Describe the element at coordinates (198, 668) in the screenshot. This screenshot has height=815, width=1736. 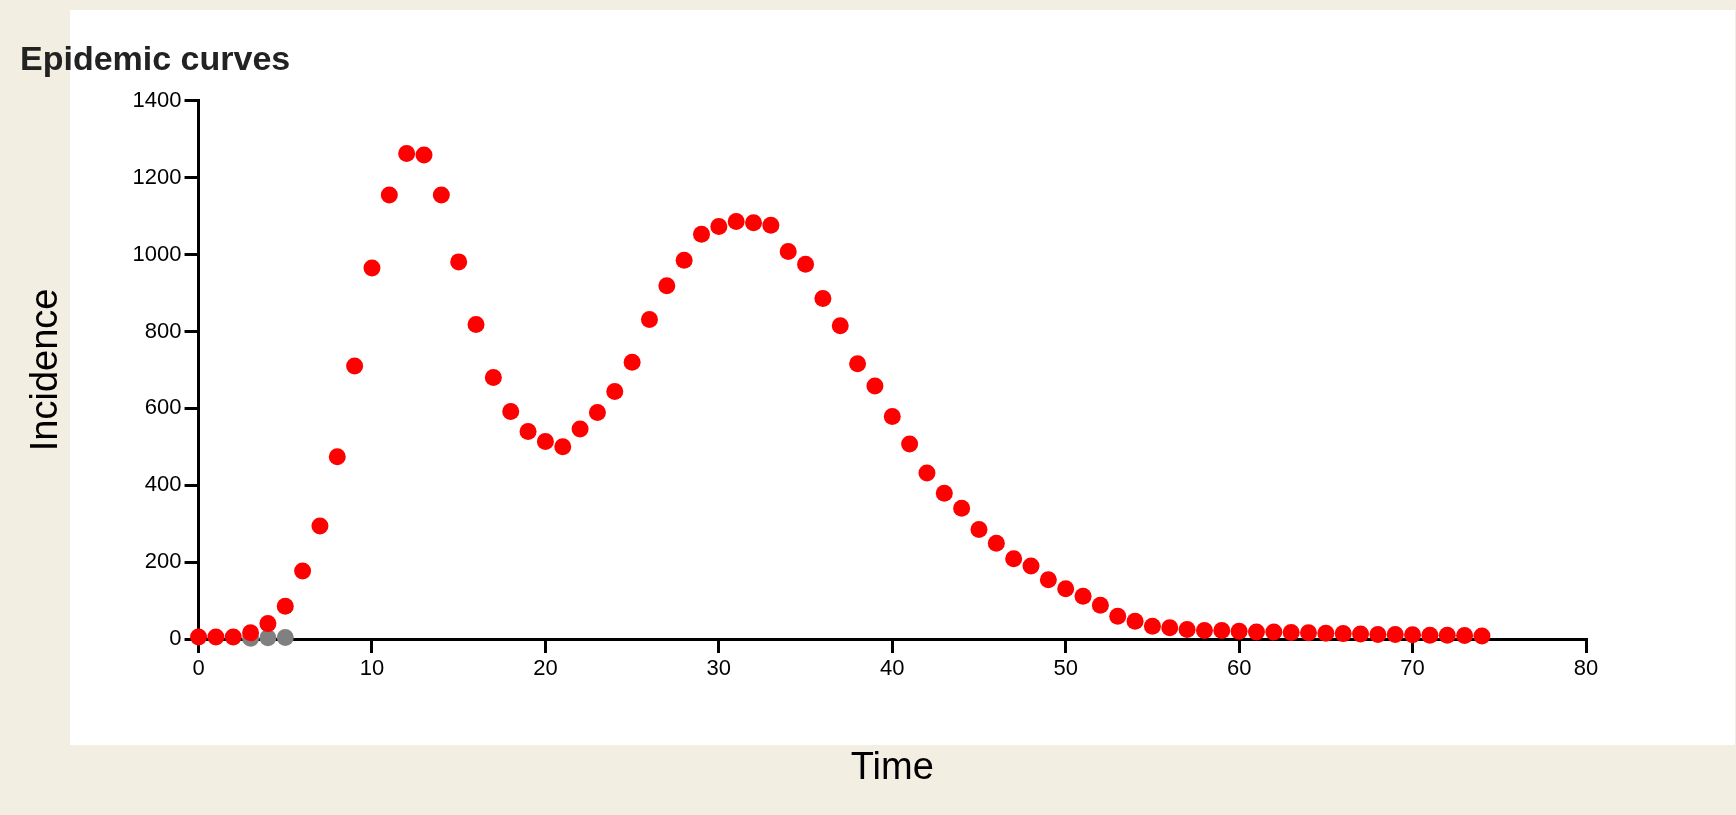
I see `x-tick-label: 0` at that location.